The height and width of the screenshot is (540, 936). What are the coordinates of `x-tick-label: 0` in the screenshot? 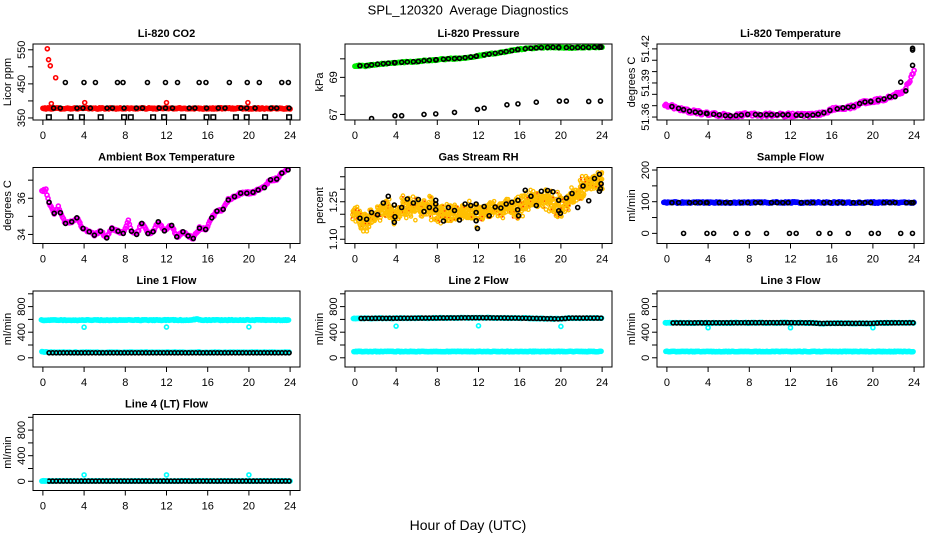 It's located at (43, 383).